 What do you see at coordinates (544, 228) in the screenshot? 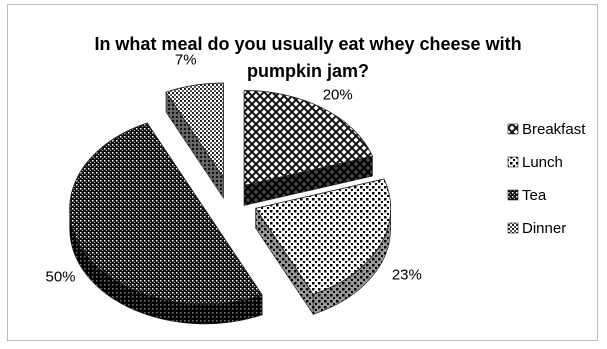
I see `legend-label-dinner: Dinner` at bounding box center [544, 228].